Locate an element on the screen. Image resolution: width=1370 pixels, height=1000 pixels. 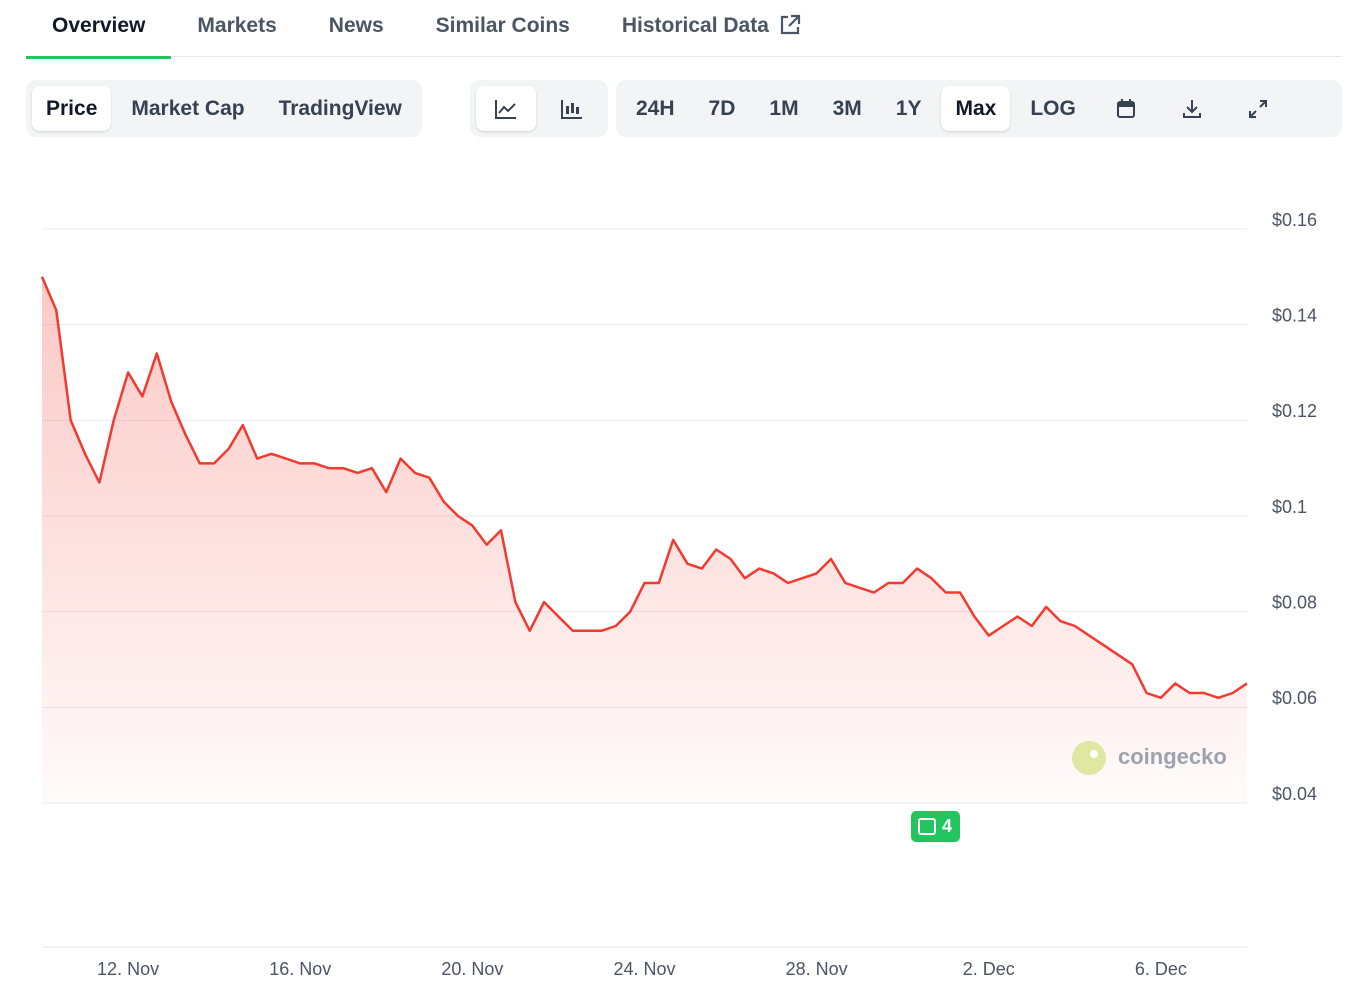
download-button is located at coordinates (1192, 108).